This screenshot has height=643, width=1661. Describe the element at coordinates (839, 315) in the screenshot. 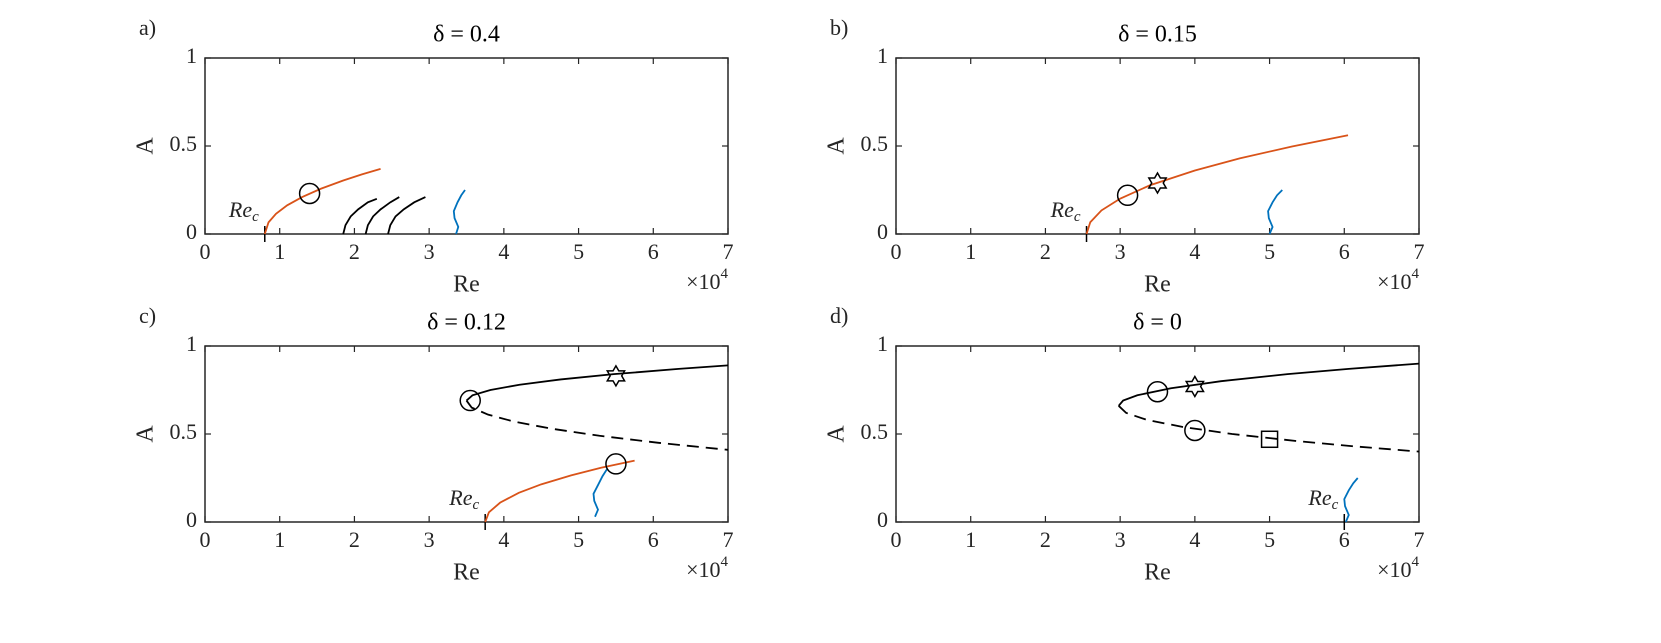

I see `panel-label: d)` at that location.